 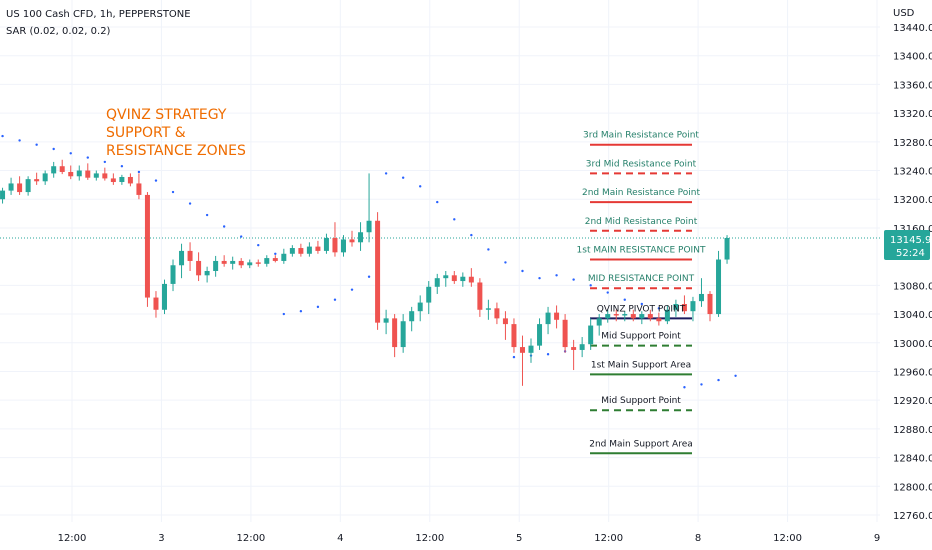 I want to click on x-axis: 12:00 3 12:00 4 12:00 5 12:00 8 12:00 9, so click(x=469, y=538).